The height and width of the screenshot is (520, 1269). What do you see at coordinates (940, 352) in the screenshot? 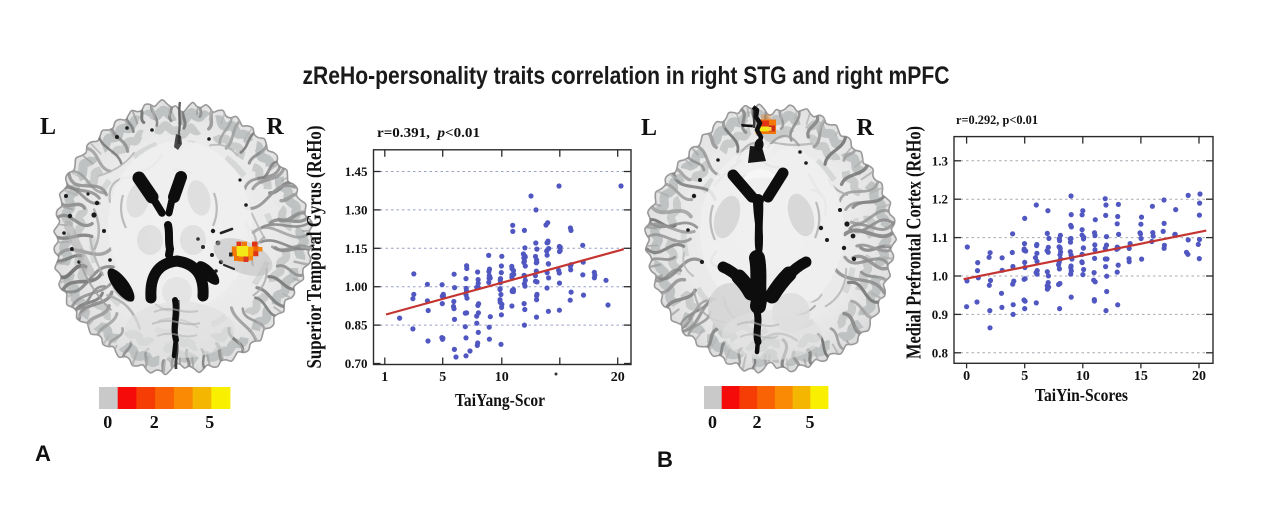
I see `svg-text: 0.8` at bounding box center [940, 352].